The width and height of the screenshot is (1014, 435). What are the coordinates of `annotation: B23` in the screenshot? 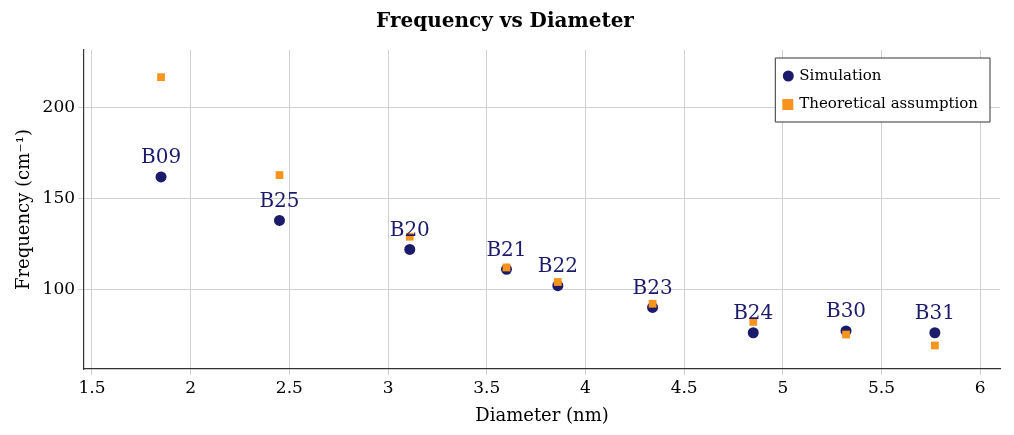 It's located at (652, 286).